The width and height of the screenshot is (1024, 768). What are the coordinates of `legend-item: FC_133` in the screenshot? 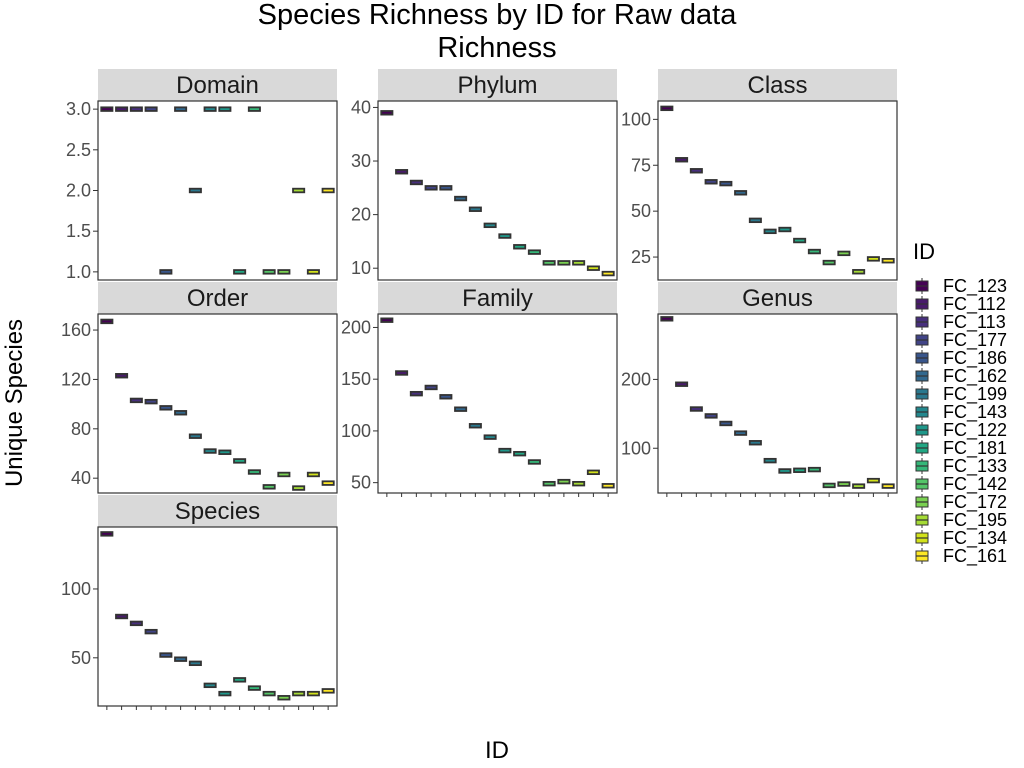 It's located at (961, 466).